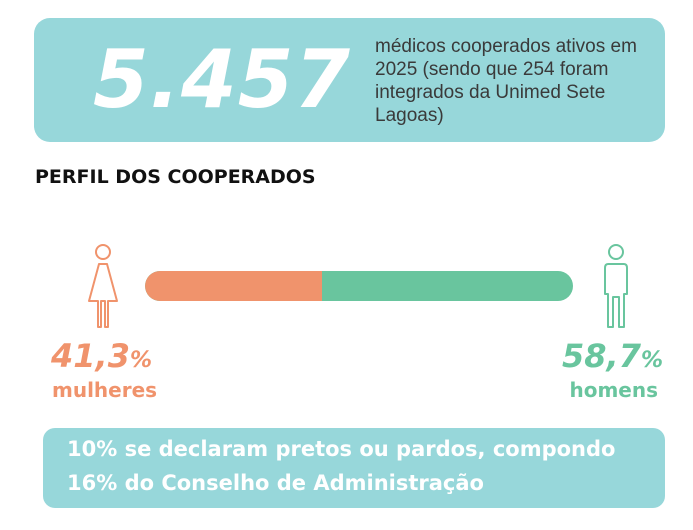 Image resolution: width=693 pixels, height=530 pixels. What do you see at coordinates (175, 177) in the screenshot?
I see `section-title: PERFIL DOS COOPERADOS` at bounding box center [175, 177].